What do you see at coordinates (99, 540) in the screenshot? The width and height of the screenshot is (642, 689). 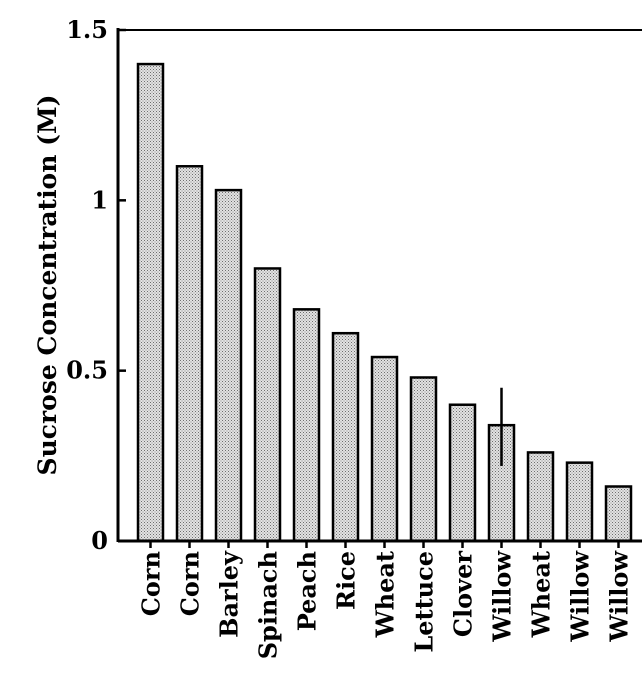 I see `y-tick-label-1: 0` at bounding box center [99, 540].